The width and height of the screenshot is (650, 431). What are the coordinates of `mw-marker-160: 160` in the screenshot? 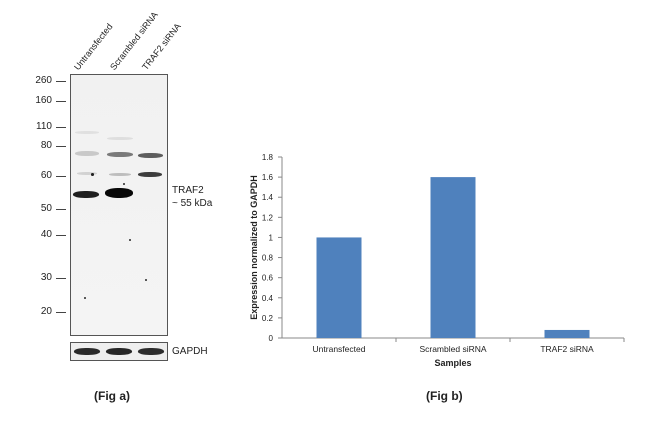 It's located at (43, 100).